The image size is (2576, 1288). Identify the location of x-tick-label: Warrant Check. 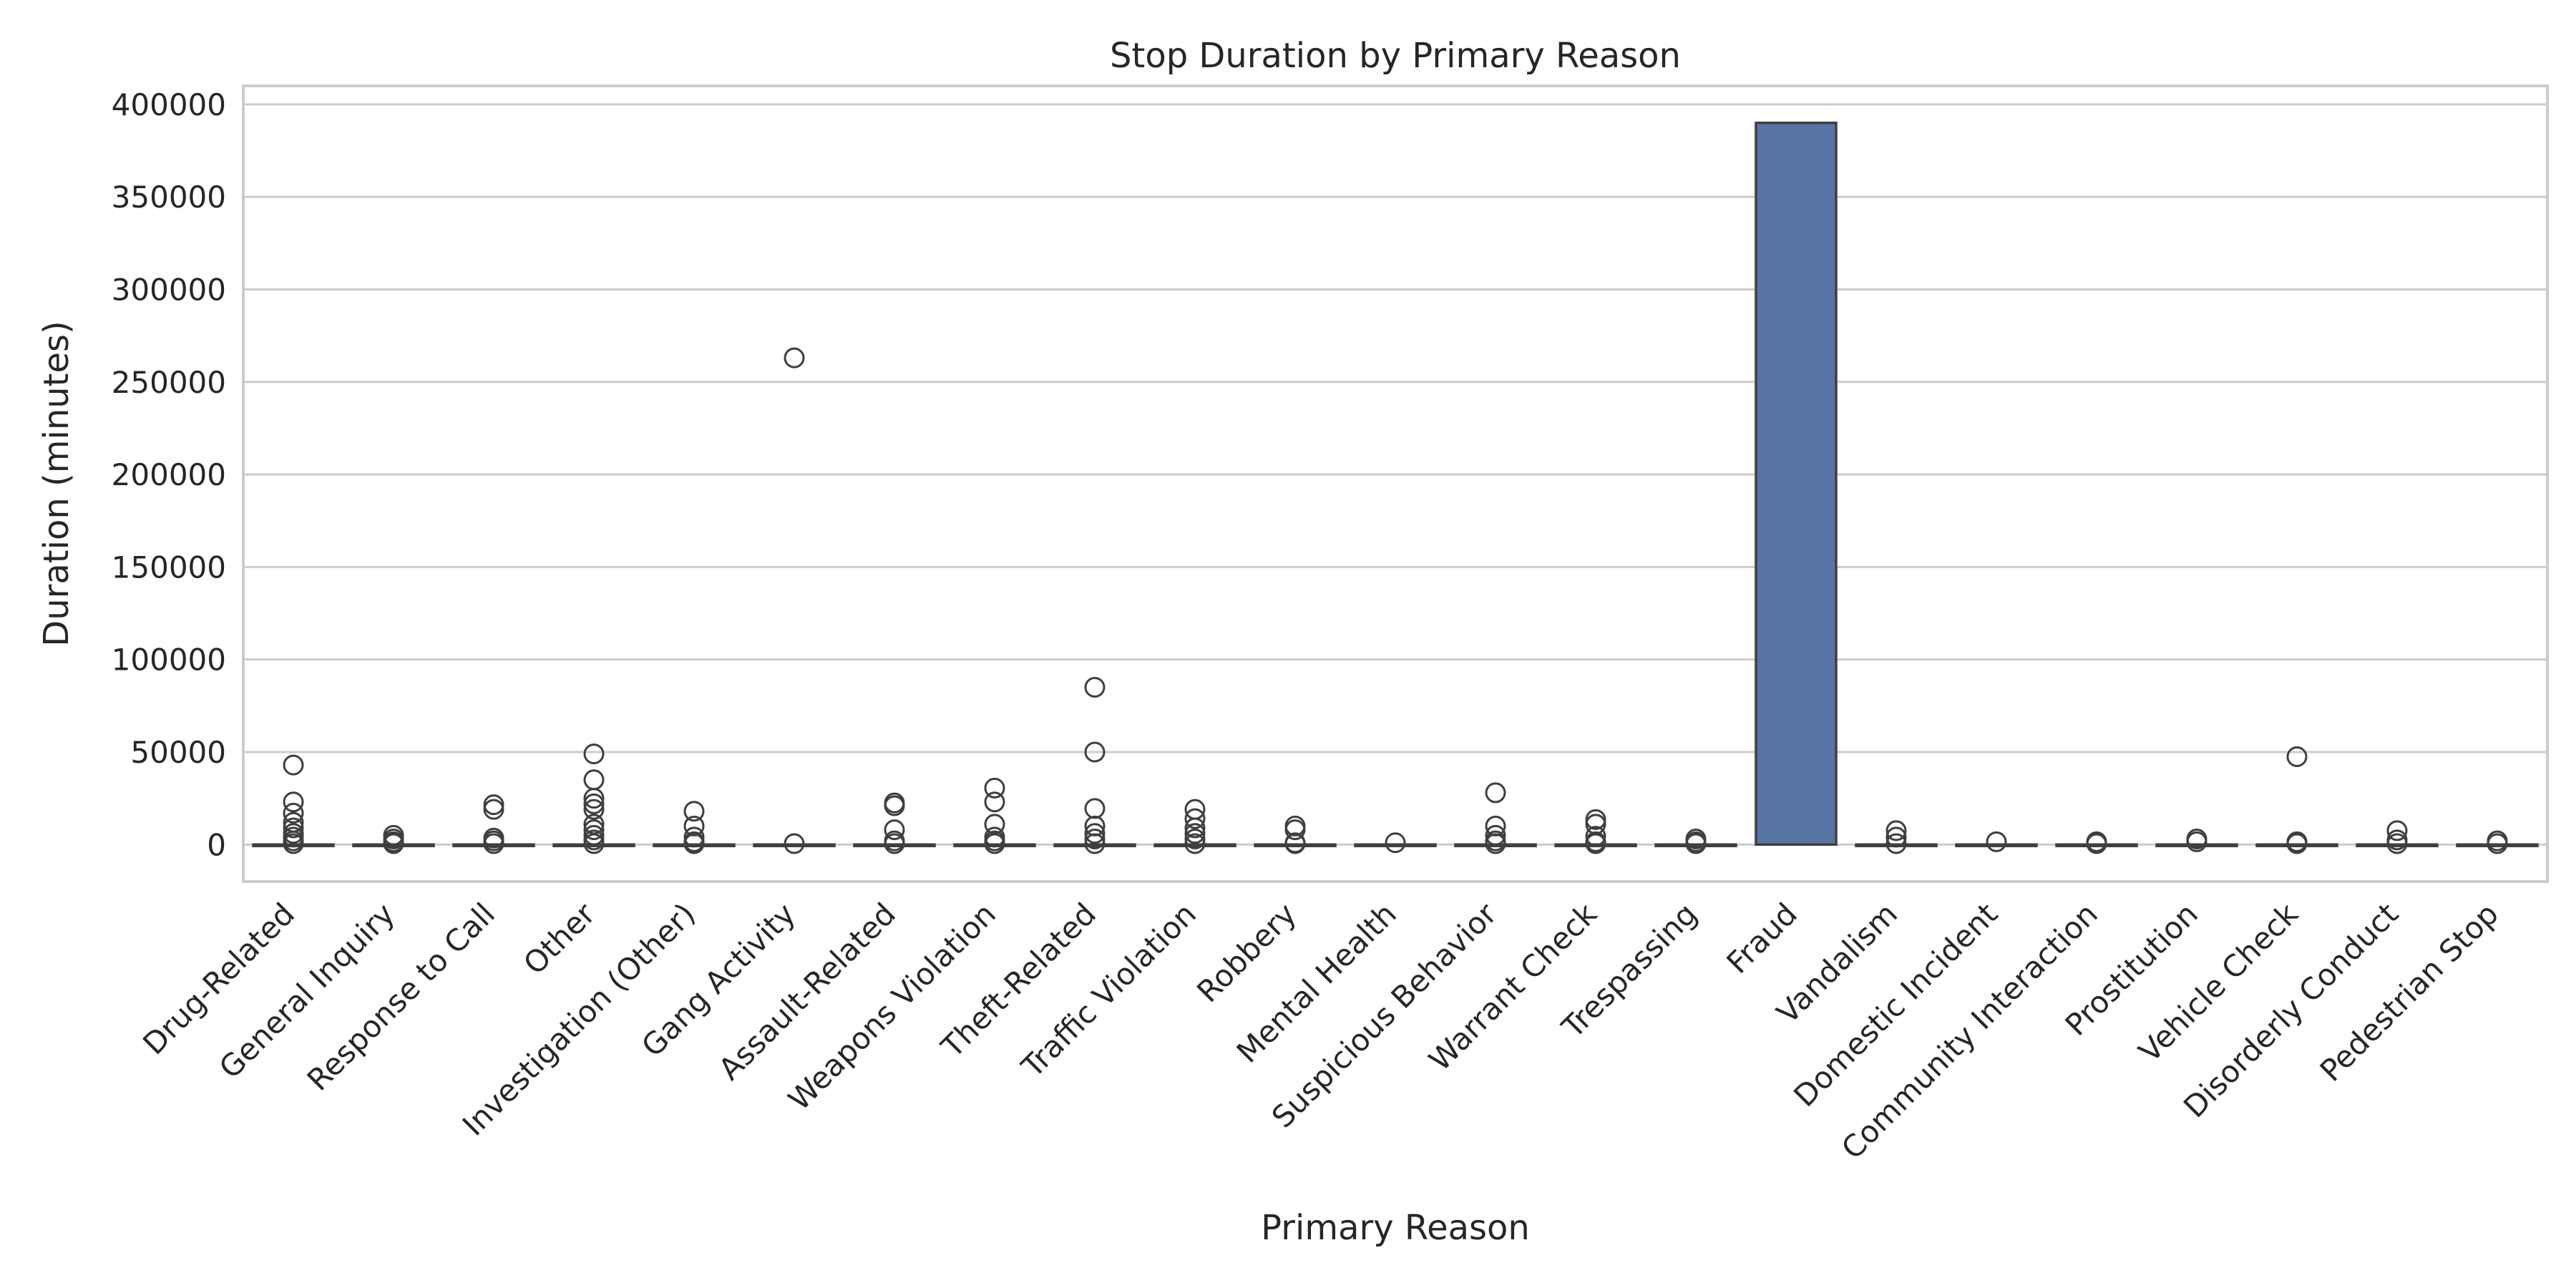
(1513, 987).